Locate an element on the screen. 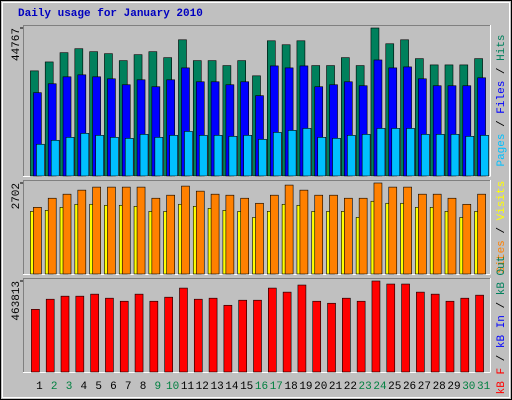 The image size is (512, 400). x-tick-label: 21 is located at coordinates (336, 387).